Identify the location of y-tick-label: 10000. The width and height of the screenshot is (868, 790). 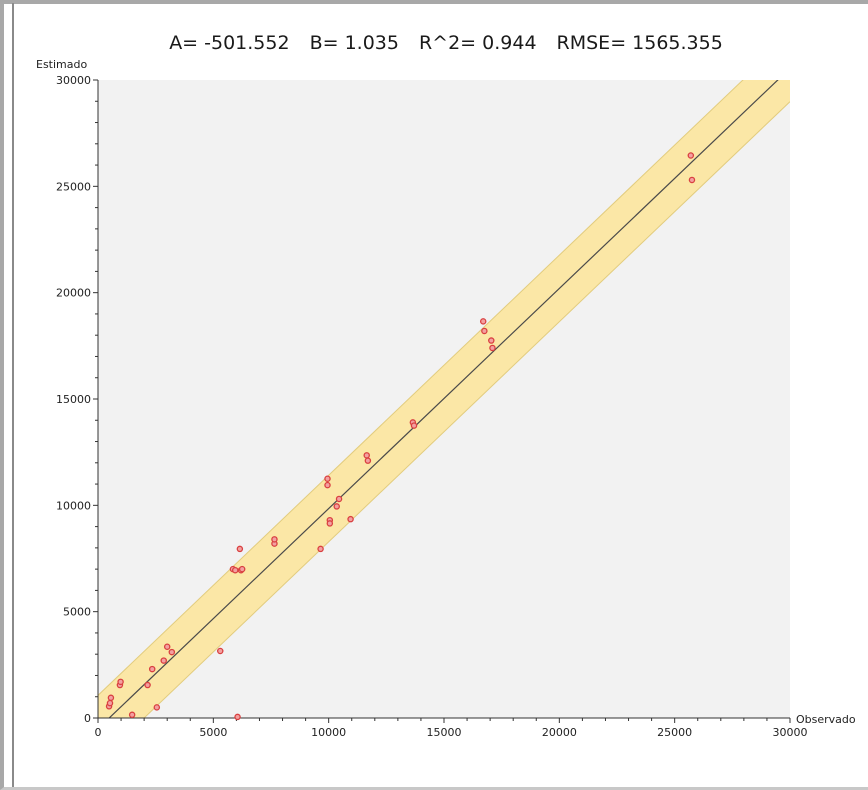
(73, 505).